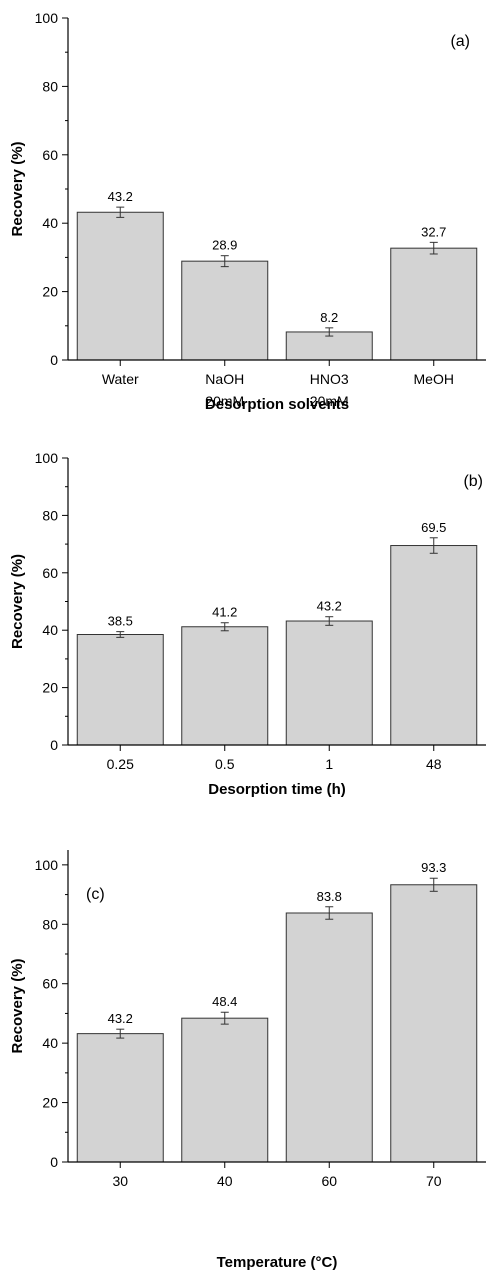 The width and height of the screenshot is (495, 1271). I want to click on data-label: 69.5, so click(433, 527).